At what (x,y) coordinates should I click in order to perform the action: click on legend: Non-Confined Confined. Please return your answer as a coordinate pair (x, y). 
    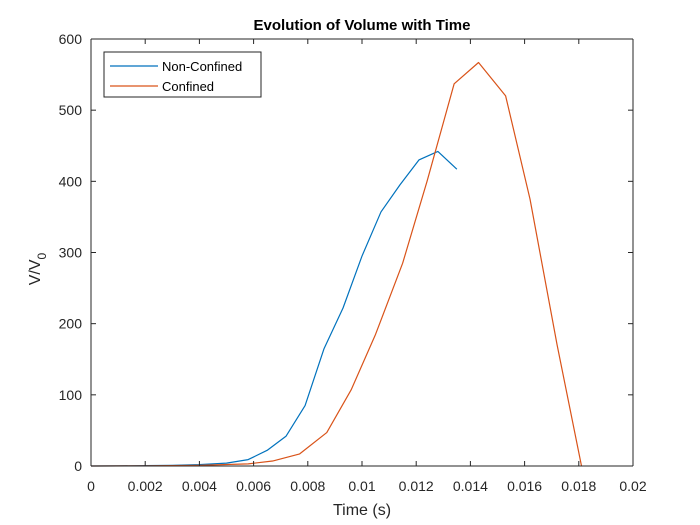
    Looking at the image, I should click on (182, 74).